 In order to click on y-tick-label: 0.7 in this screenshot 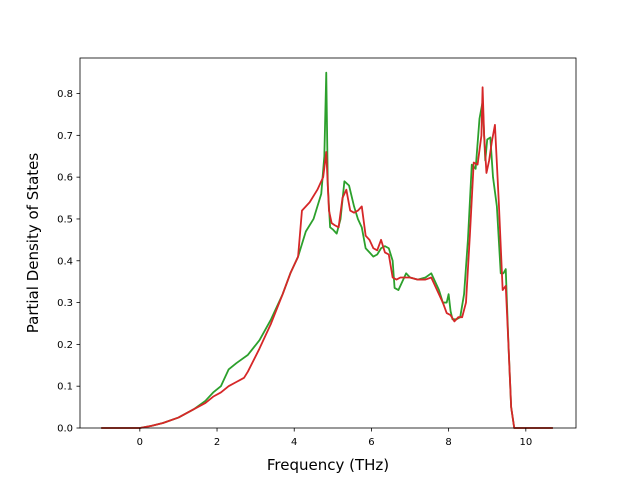, I will do `click(65, 136)`.